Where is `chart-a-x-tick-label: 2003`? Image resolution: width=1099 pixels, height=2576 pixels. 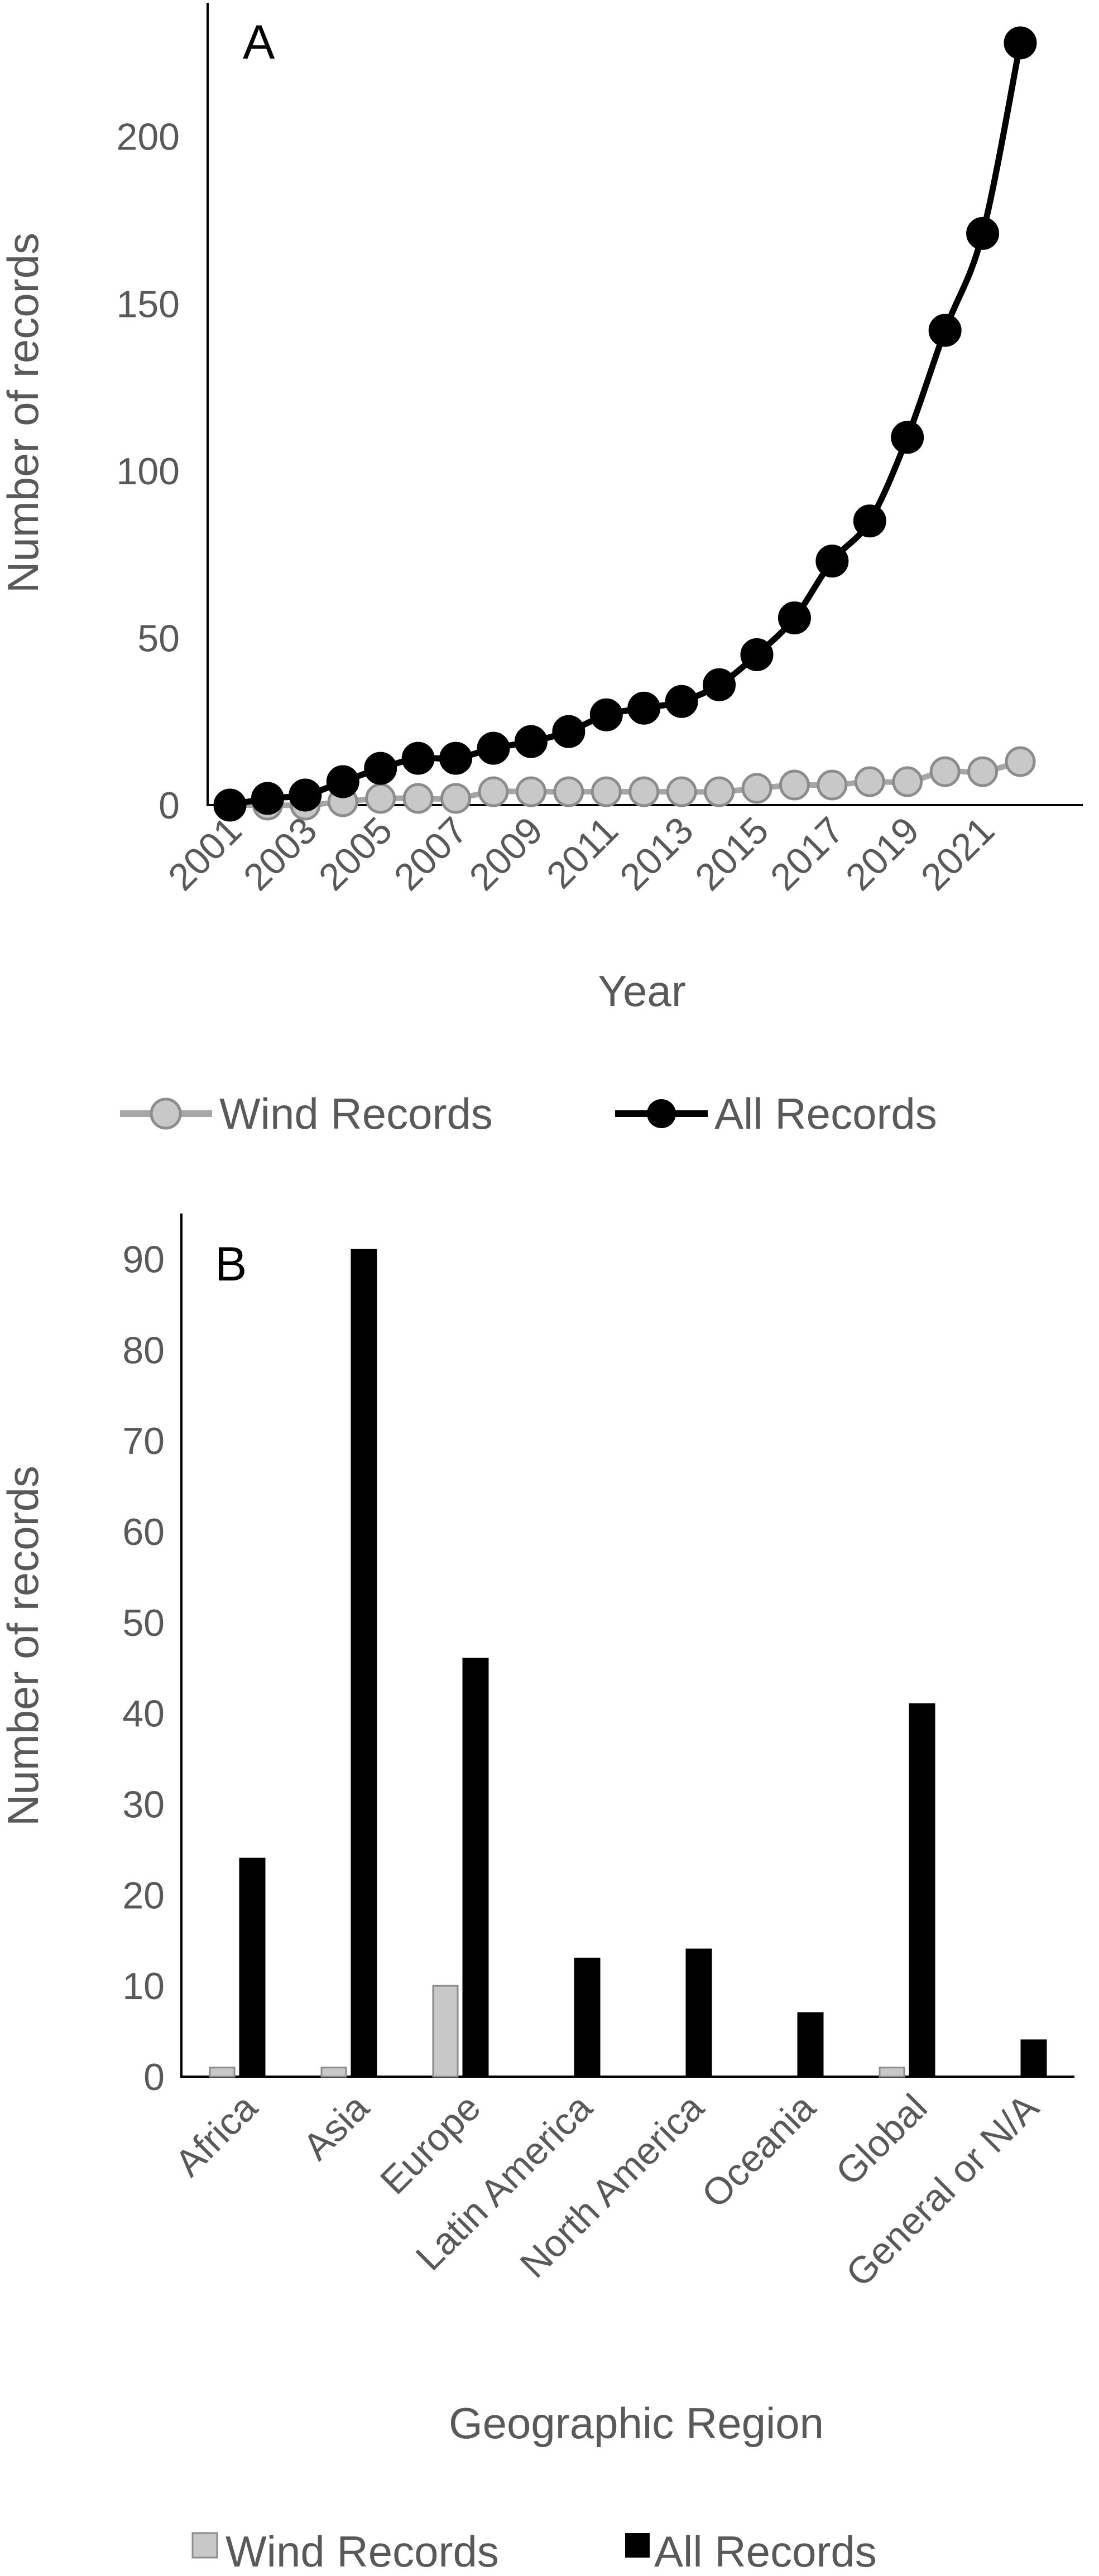
chart-a-x-tick-label: 2003 is located at coordinates (280, 854).